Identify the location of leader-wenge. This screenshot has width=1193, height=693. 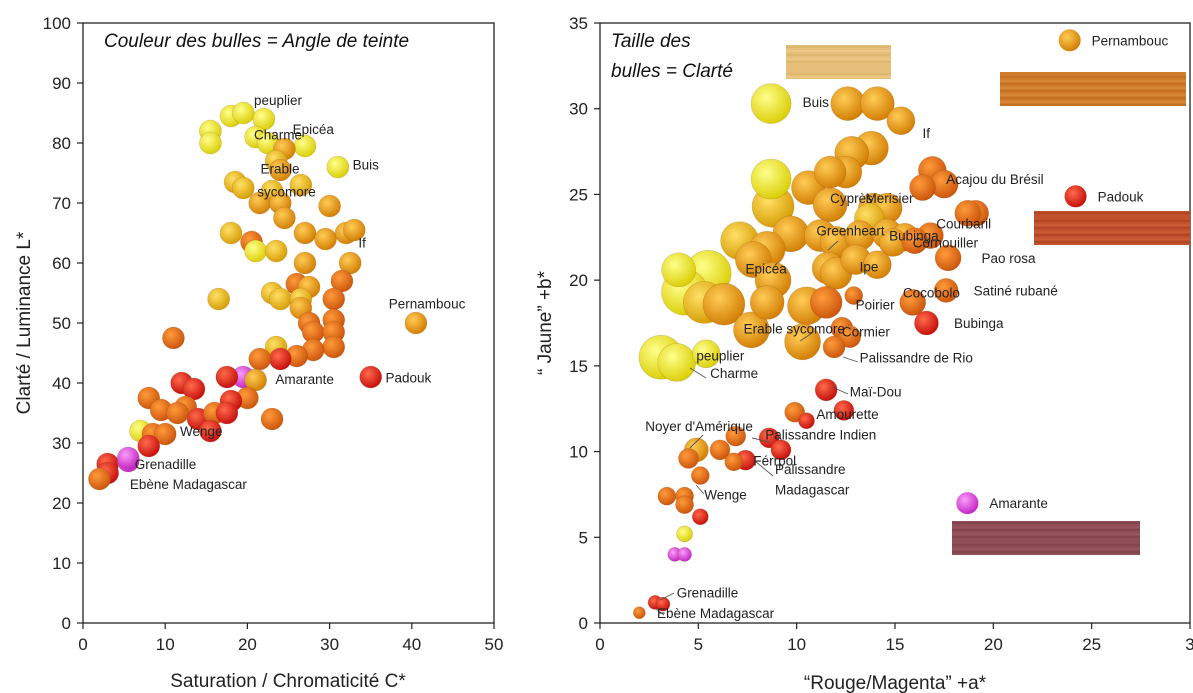
(700, 489).